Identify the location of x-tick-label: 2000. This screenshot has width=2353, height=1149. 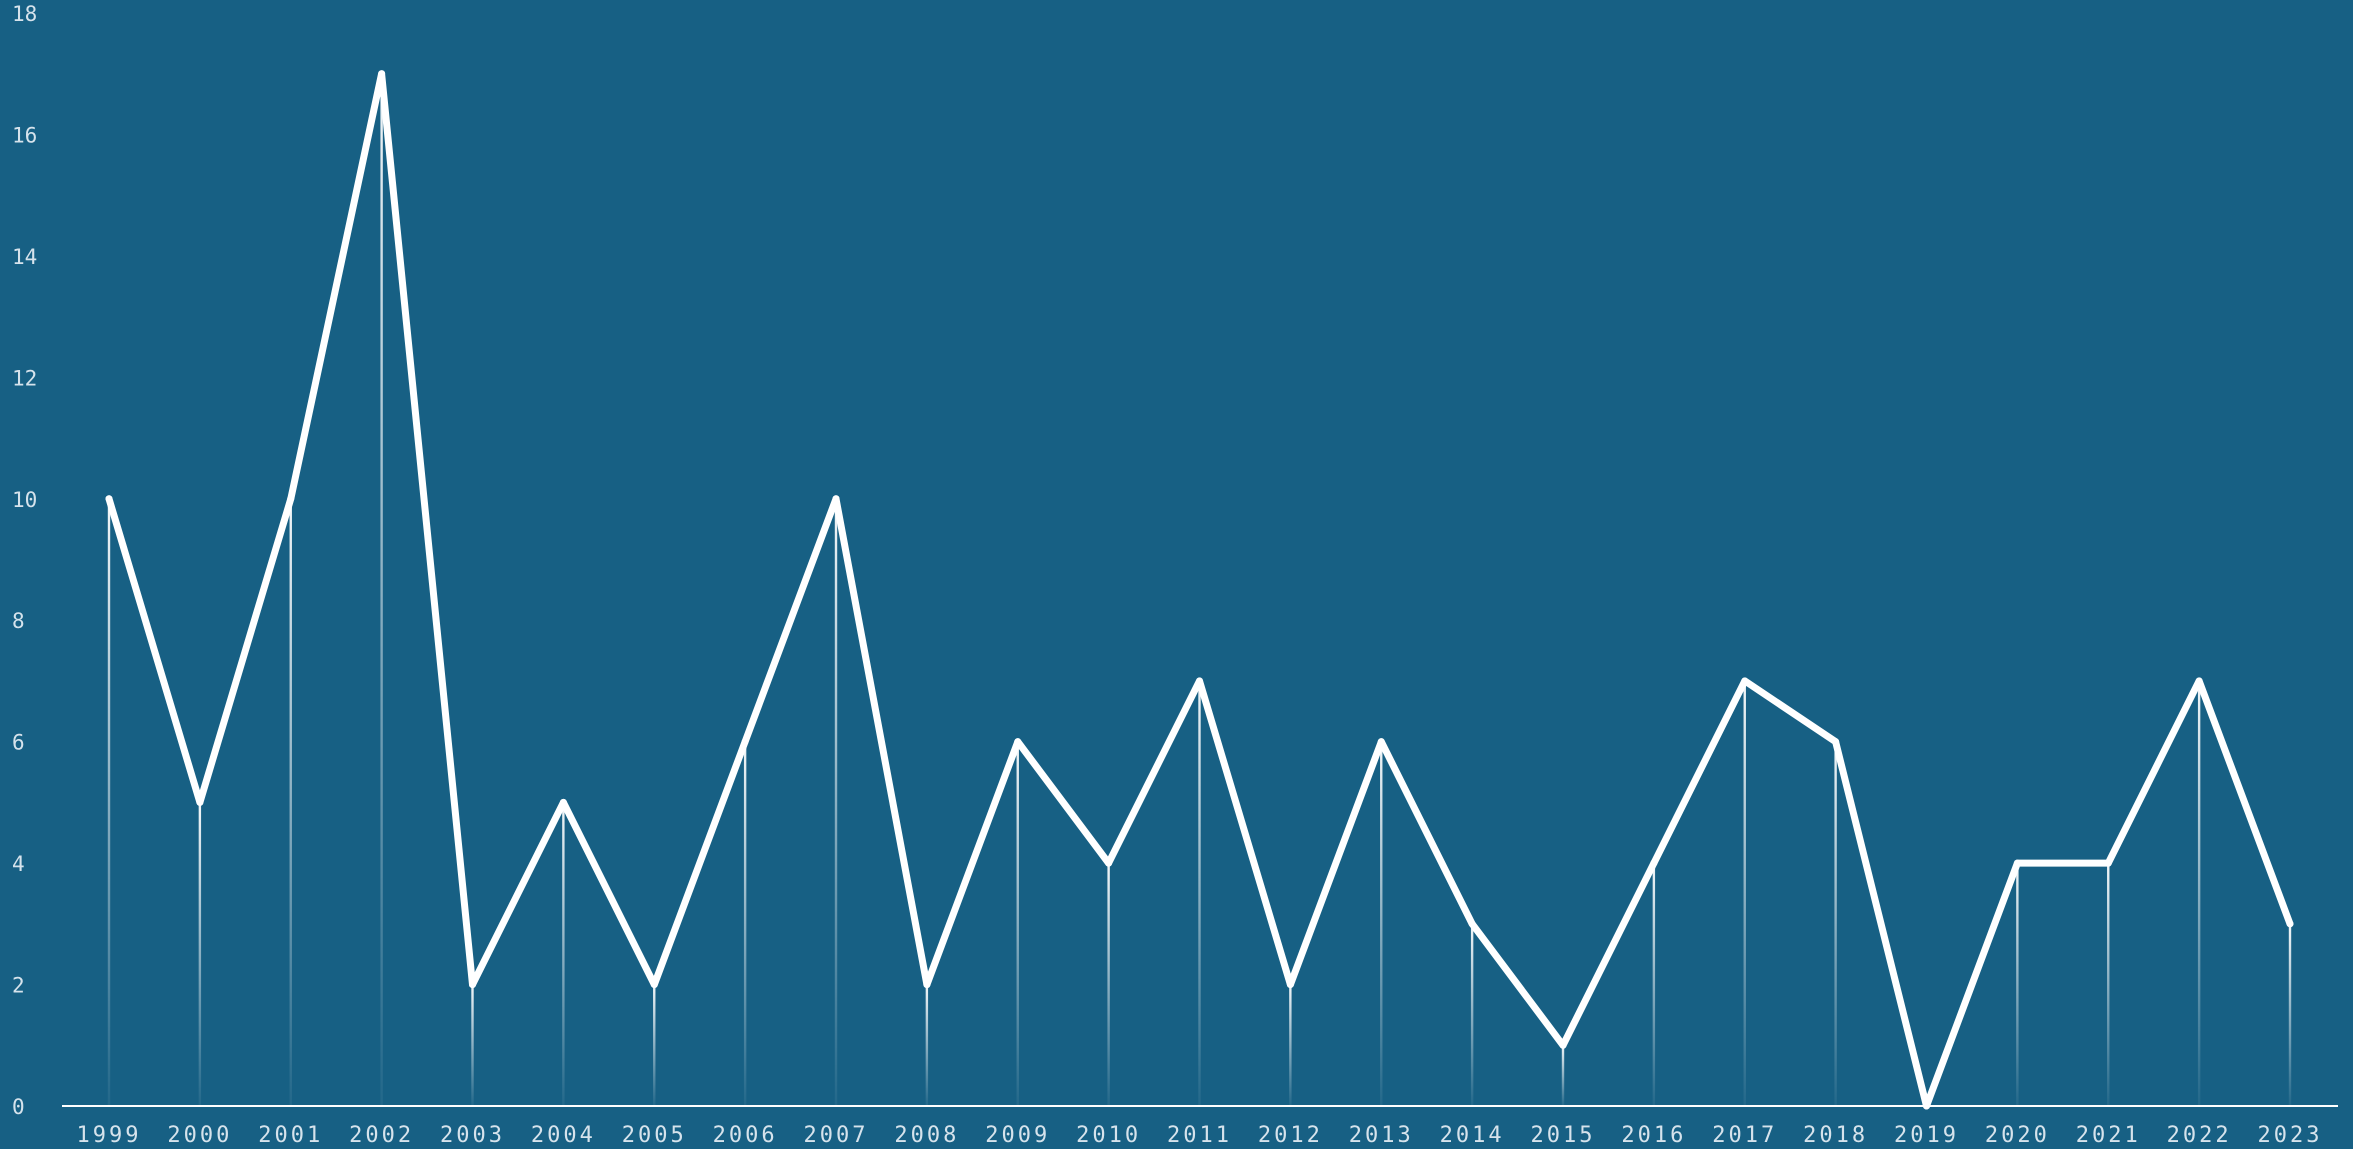
(199, 1135).